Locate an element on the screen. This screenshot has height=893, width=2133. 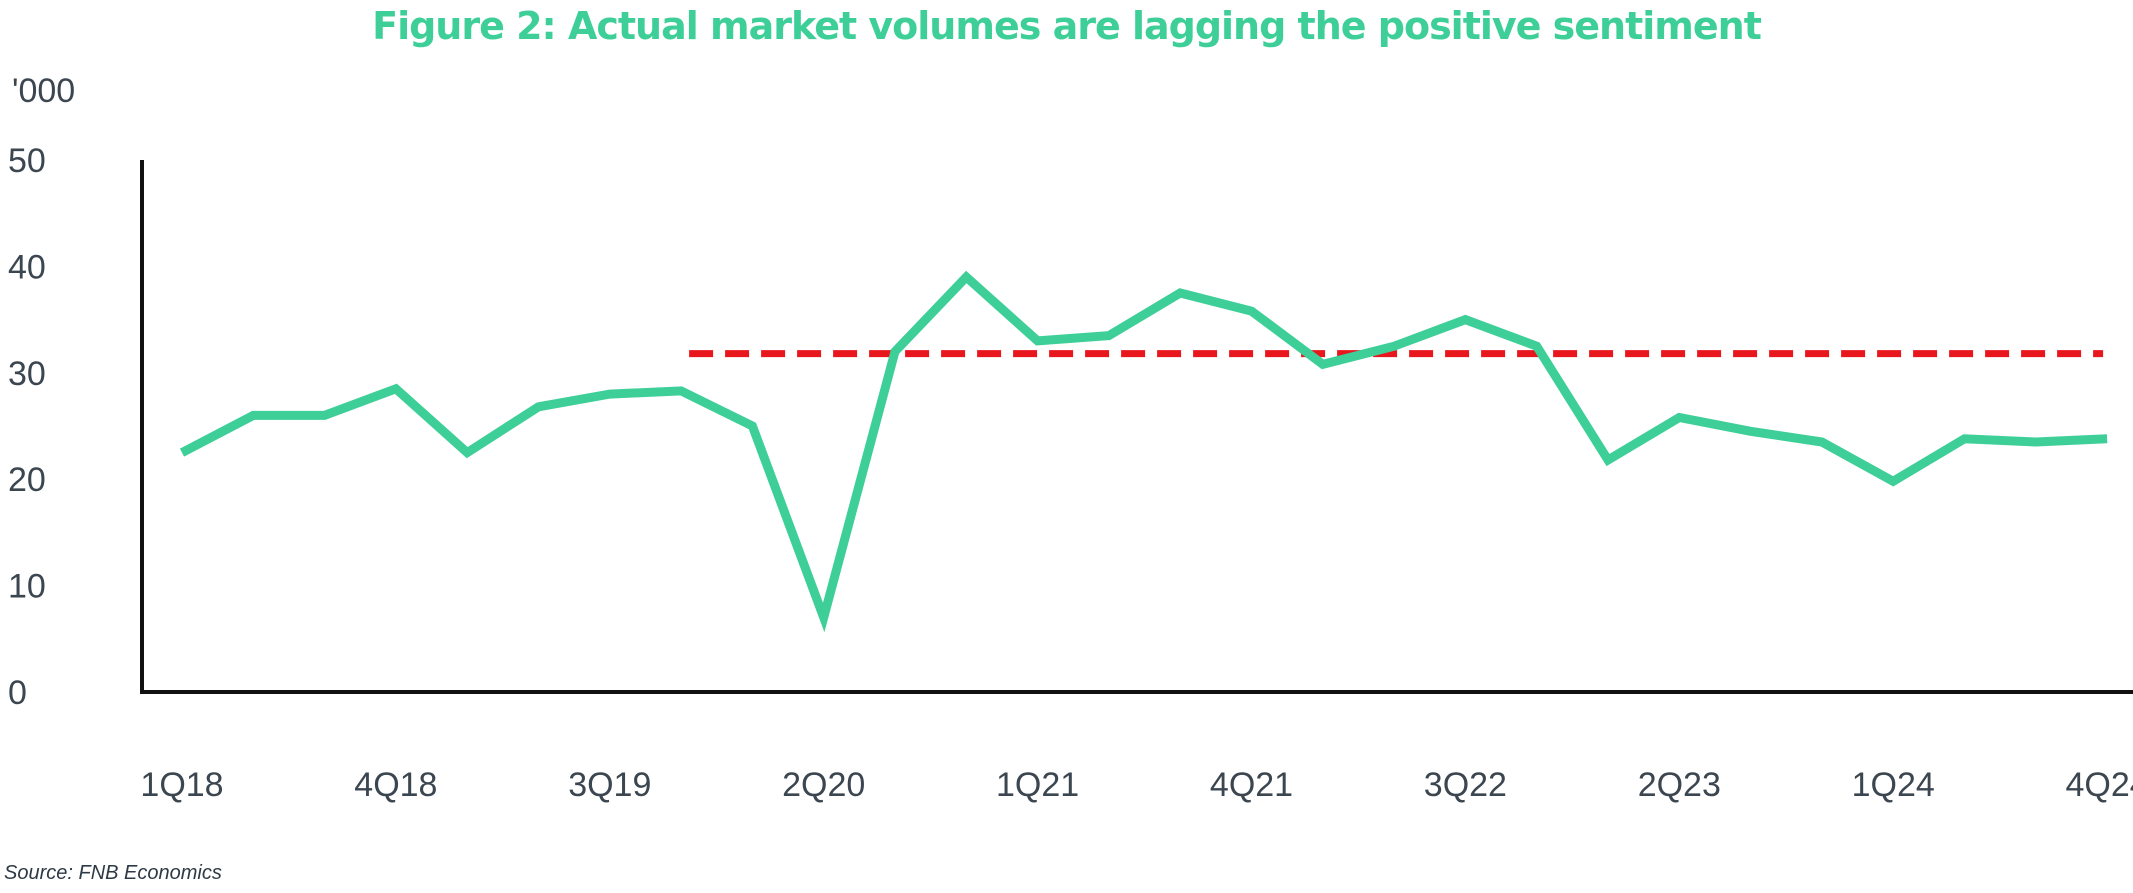
y-tick-label: 40 is located at coordinates (27, 267).